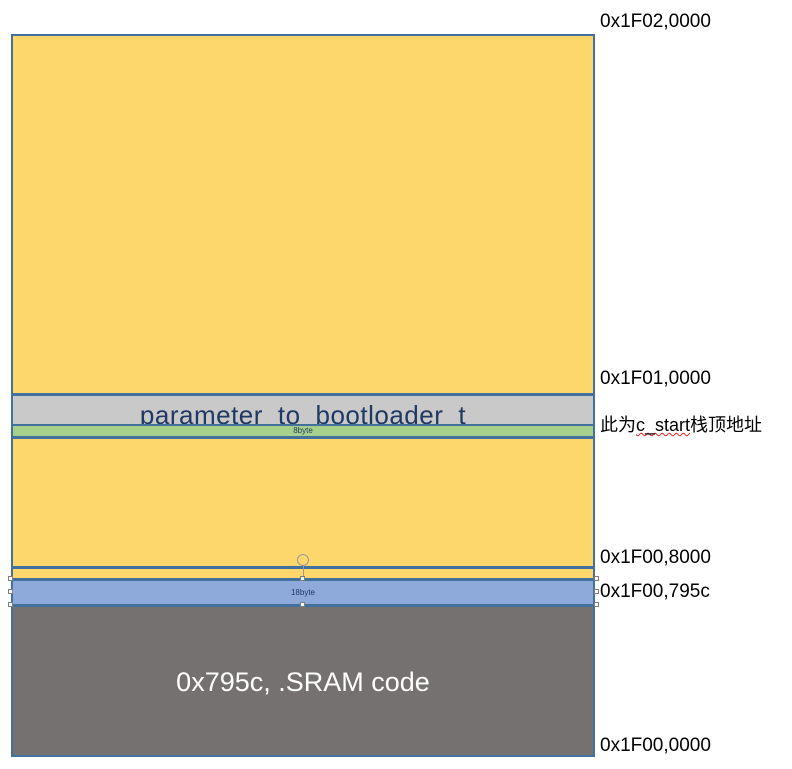 The image size is (792, 769). What do you see at coordinates (302, 604) in the screenshot?
I see `resize-handle-bottom-center` at bounding box center [302, 604].